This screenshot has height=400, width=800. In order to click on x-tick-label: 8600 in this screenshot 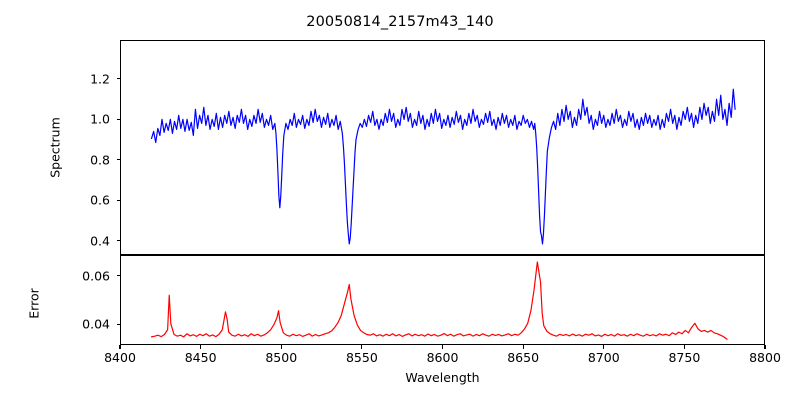, I will do `click(442, 357)`.